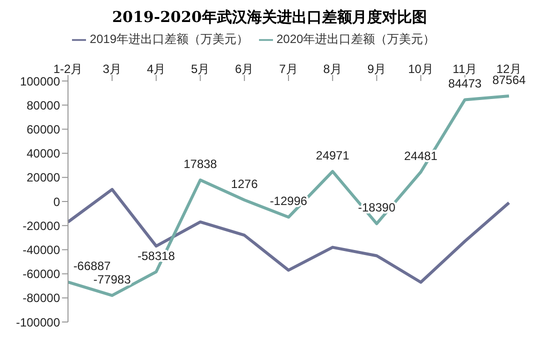  I want to click on legend-label: 2019年进出口差额（万美元）, so click(169, 39).